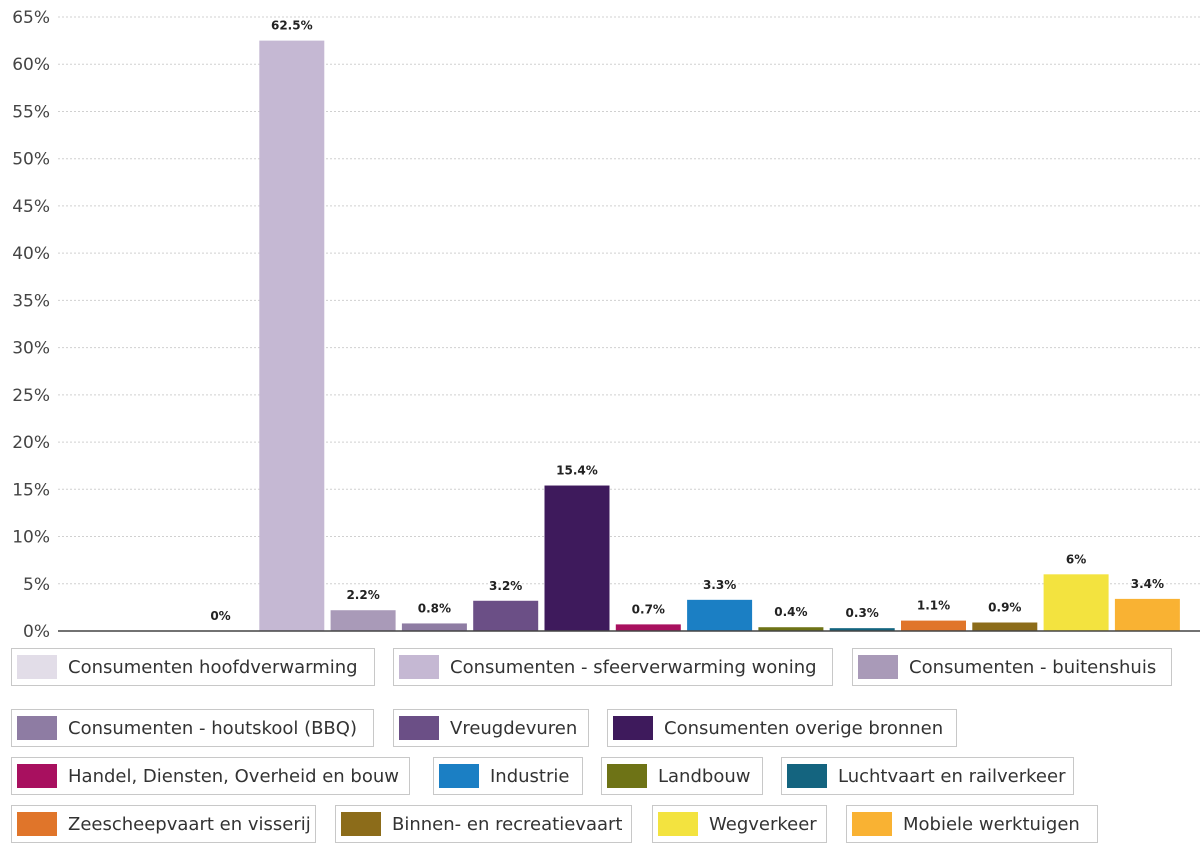  What do you see at coordinates (31, 325) in the screenshot?
I see `y-axis-ticks: 0% 5% 10% 15% 20% 25% 30% 35% 40% 45% 50% 55% 60% 65%` at bounding box center [31, 325].